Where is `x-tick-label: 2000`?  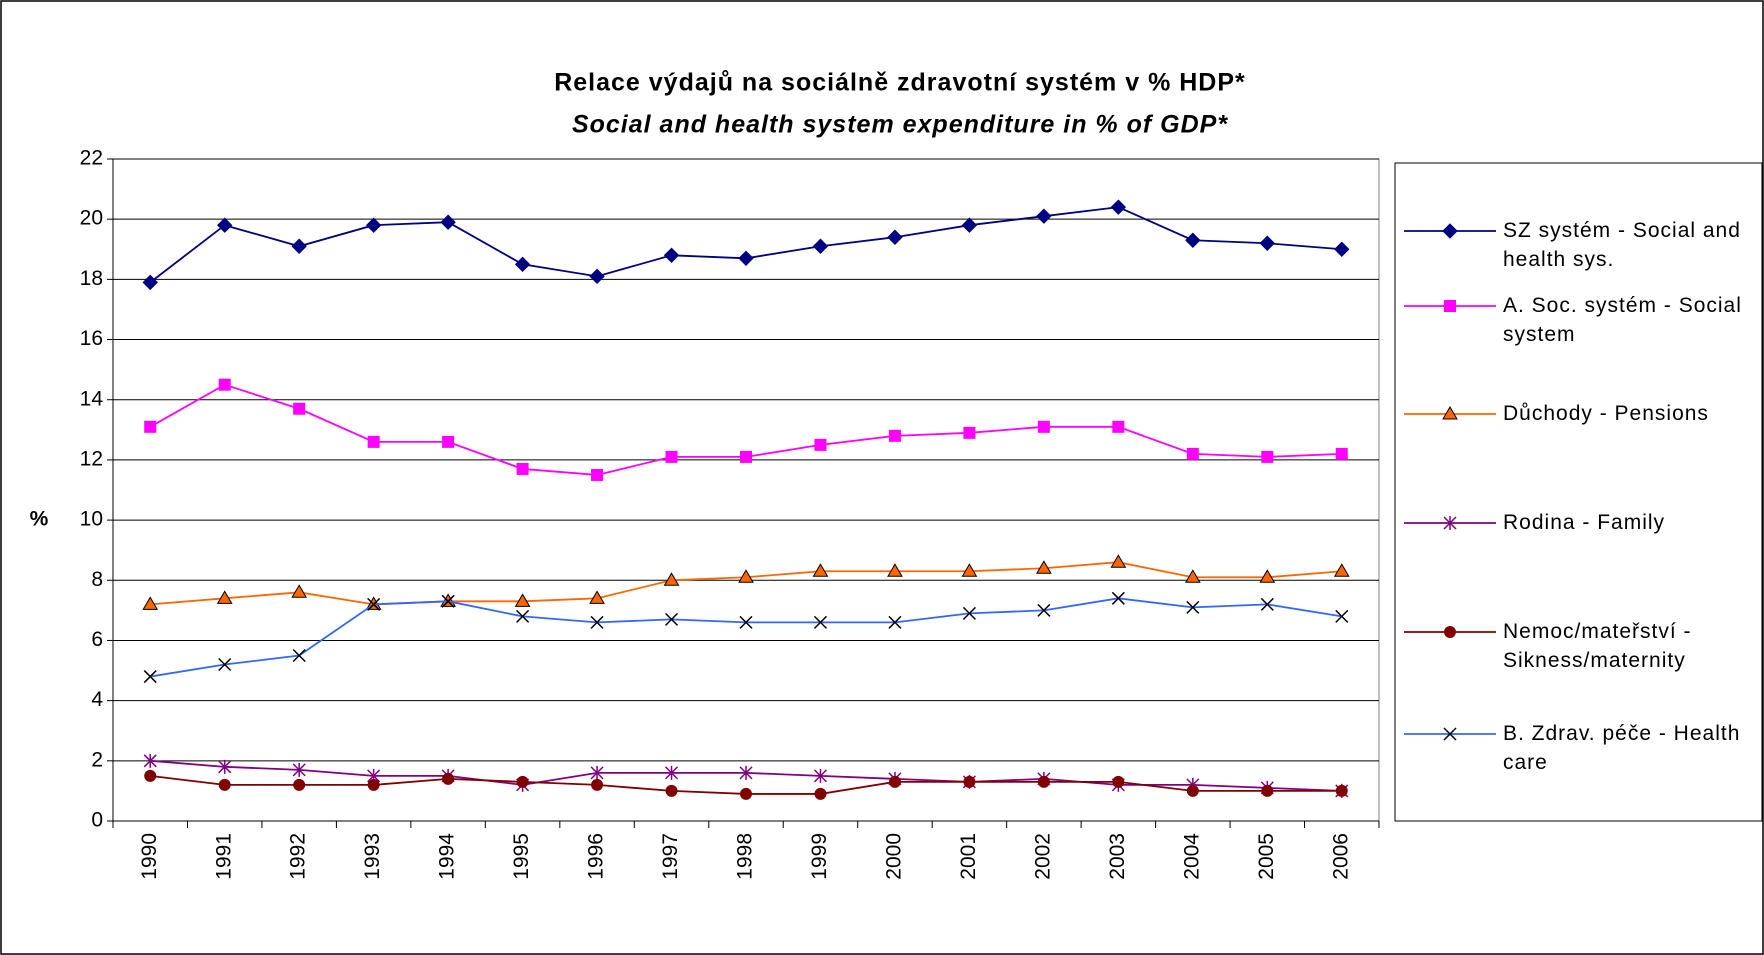 x-tick-label: 2000 is located at coordinates (893, 856).